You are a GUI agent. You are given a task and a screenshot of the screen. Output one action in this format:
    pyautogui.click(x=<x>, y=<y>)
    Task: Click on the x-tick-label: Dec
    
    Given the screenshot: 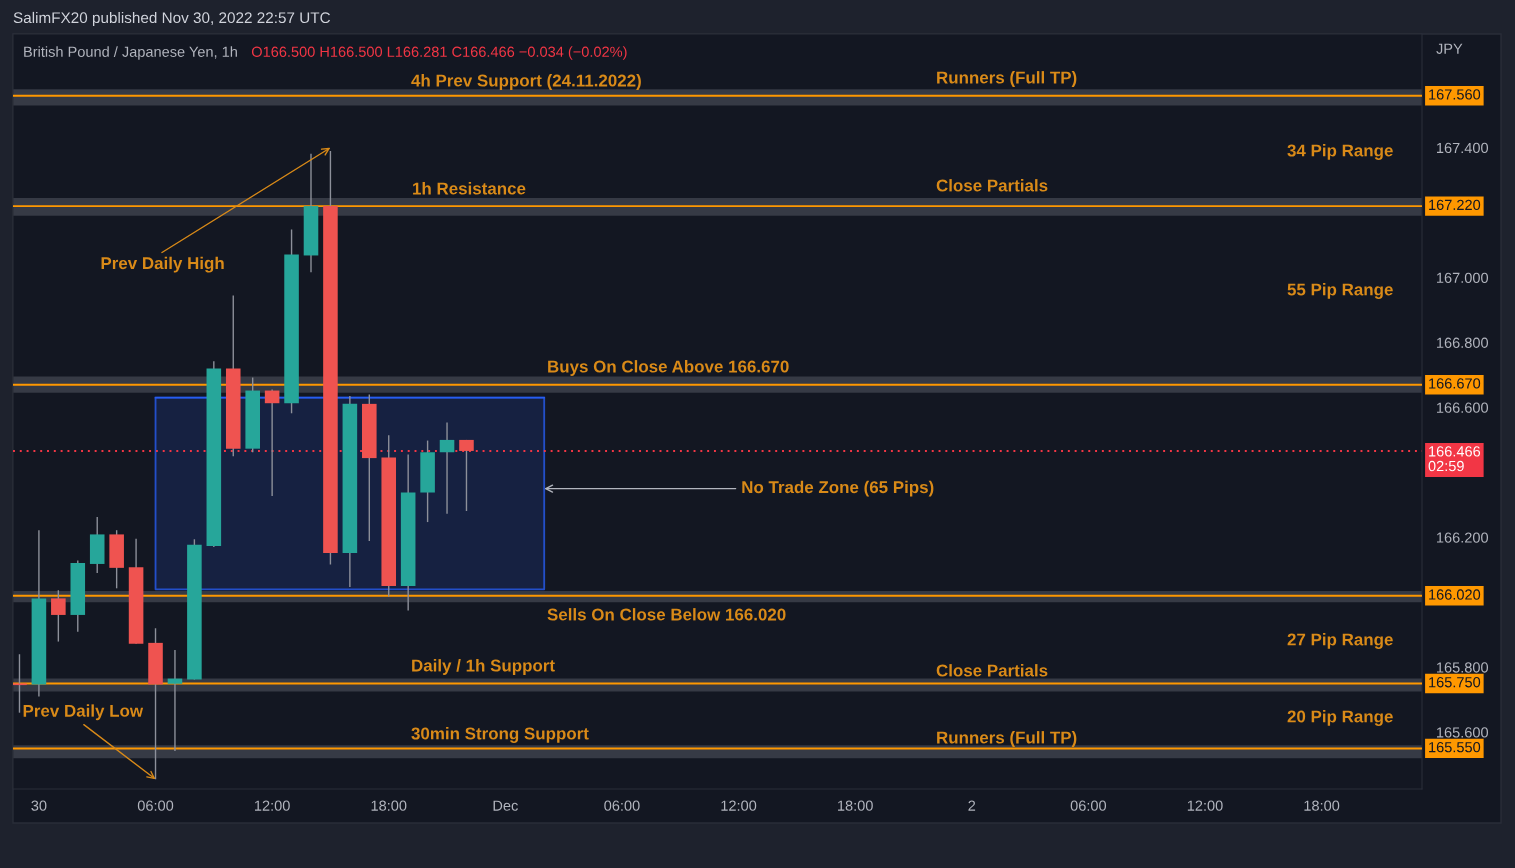 What is the action you would take?
    pyautogui.click(x=505, y=805)
    